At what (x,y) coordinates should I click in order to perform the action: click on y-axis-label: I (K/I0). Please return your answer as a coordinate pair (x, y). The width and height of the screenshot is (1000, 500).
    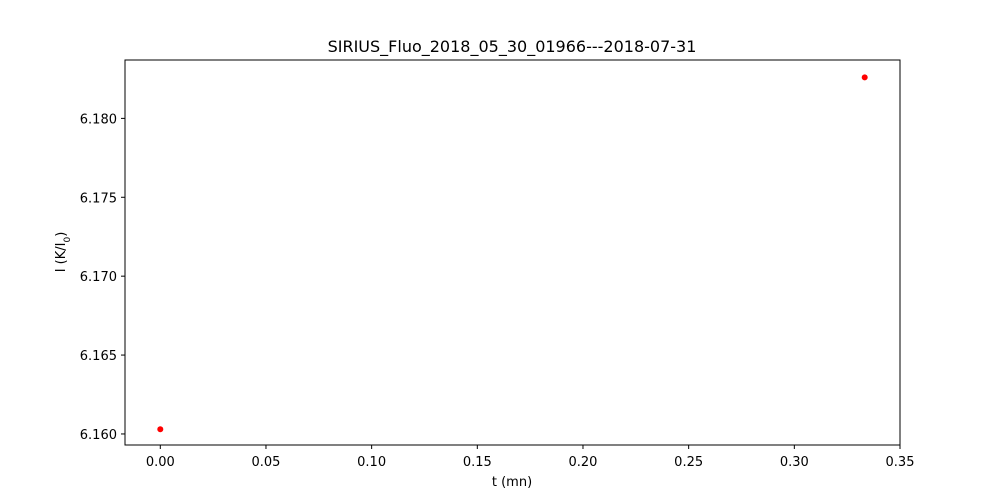
    Looking at the image, I should click on (63, 252).